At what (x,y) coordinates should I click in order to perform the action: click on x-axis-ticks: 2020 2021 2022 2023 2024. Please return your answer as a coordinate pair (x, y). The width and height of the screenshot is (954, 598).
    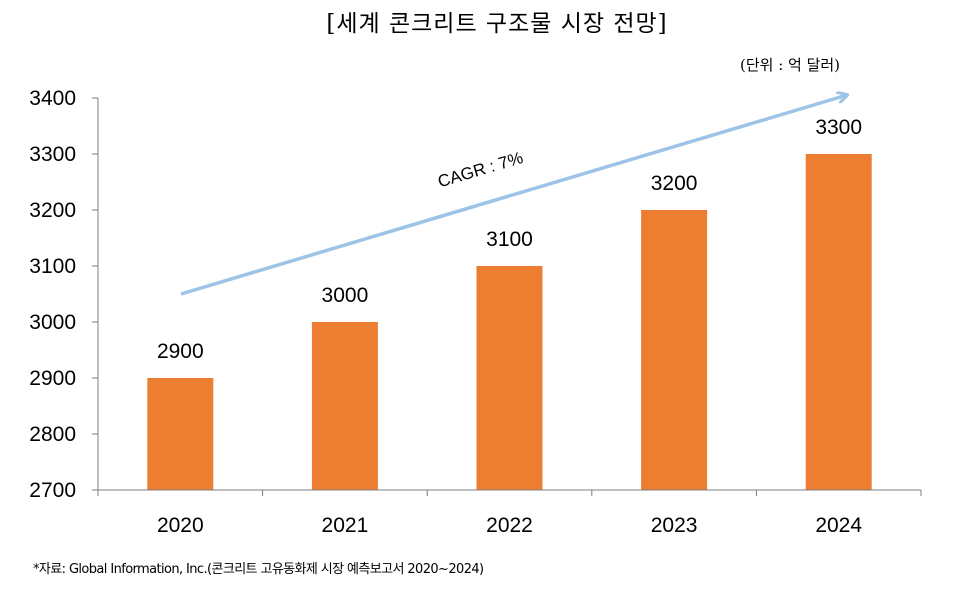
    Looking at the image, I should click on (509, 513).